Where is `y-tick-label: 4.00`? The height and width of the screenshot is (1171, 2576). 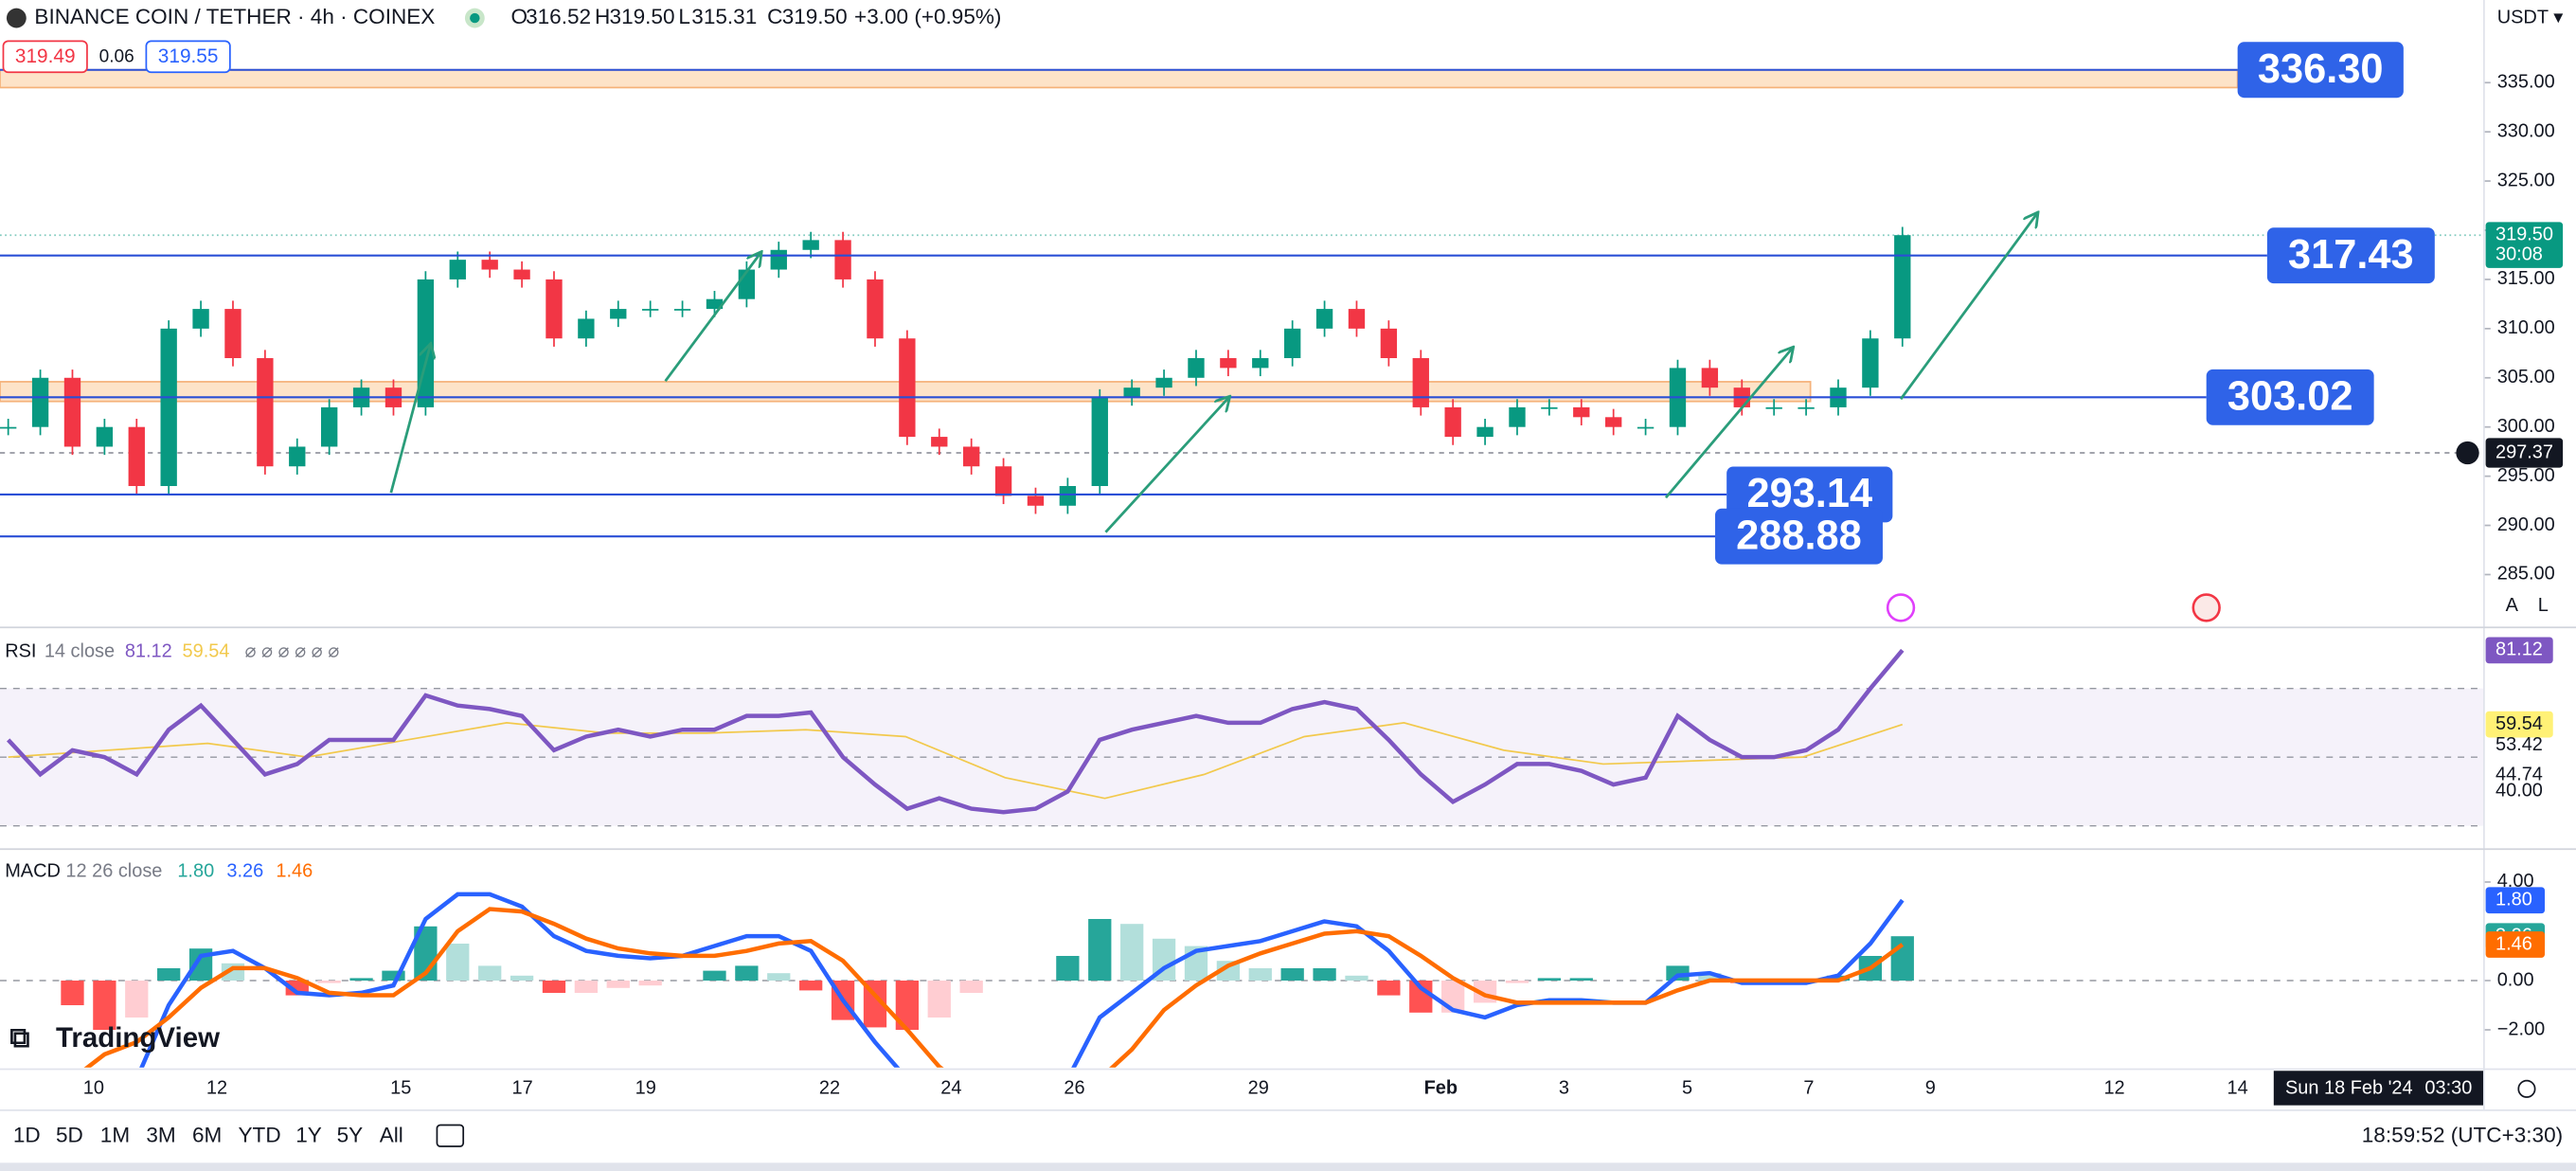
y-tick-label: 4.00 is located at coordinates (2515, 882).